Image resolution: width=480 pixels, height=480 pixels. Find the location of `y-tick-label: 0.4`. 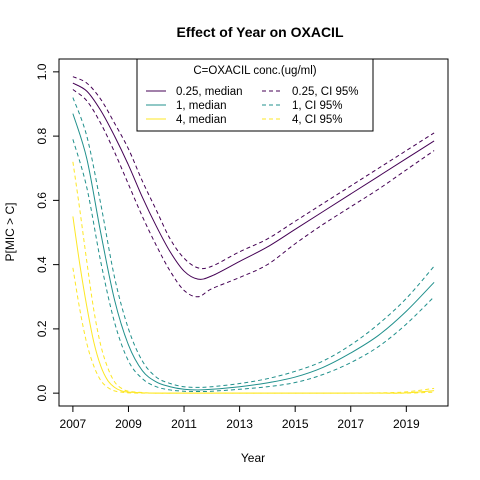

y-tick-label: 0.4 is located at coordinates (42, 264).